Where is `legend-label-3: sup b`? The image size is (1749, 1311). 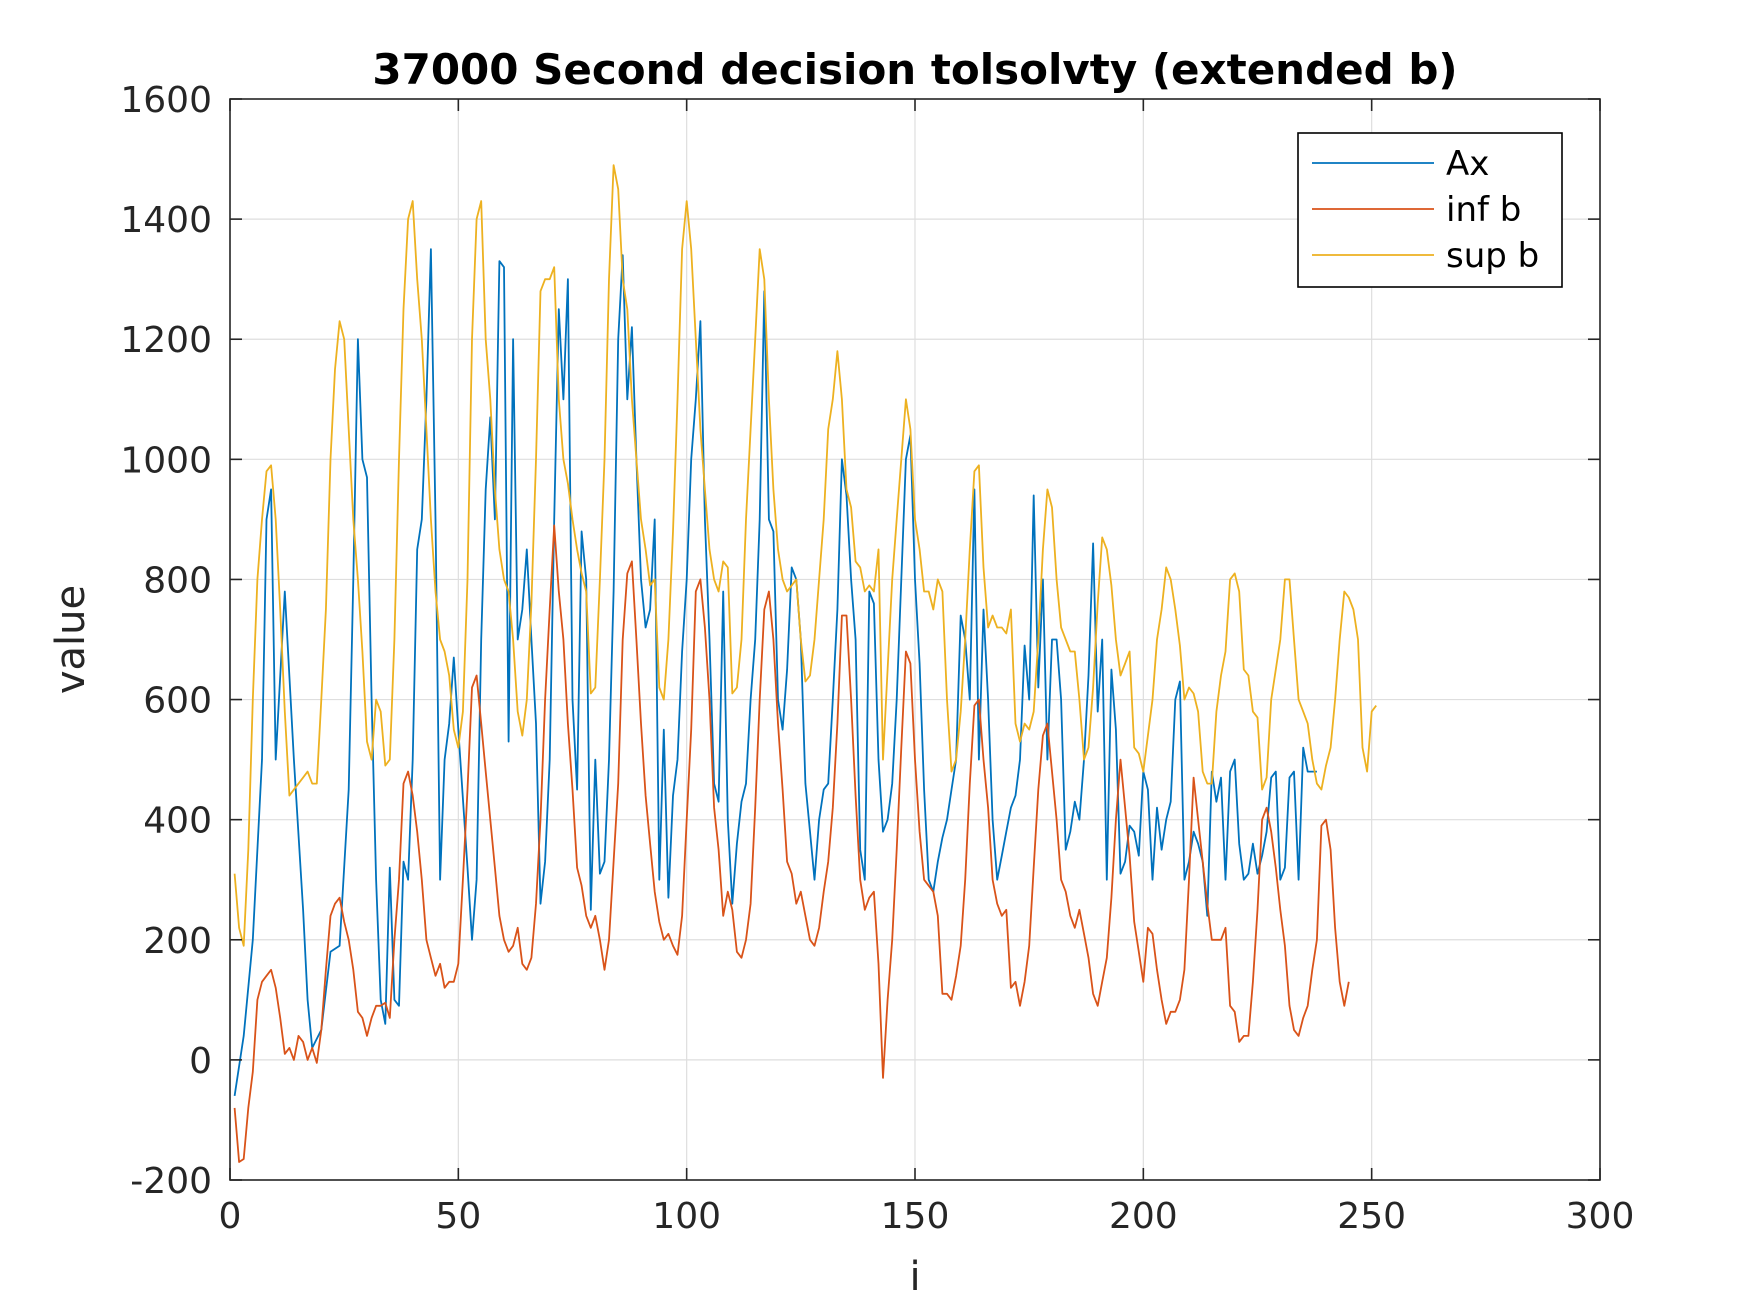
legend-label-3: sup b is located at coordinates (1492, 256).